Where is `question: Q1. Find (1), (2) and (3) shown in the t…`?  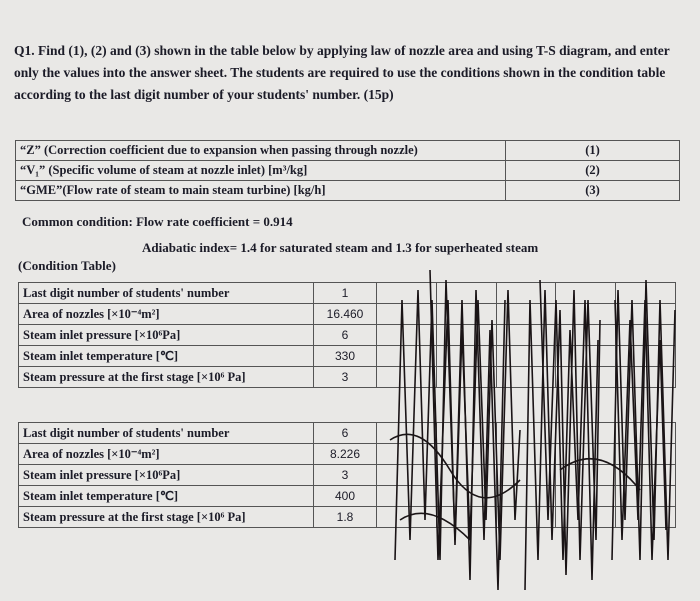
question: Q1. Find (1), (2) and (3) shown in the t… is located at coordinates (342, 72).